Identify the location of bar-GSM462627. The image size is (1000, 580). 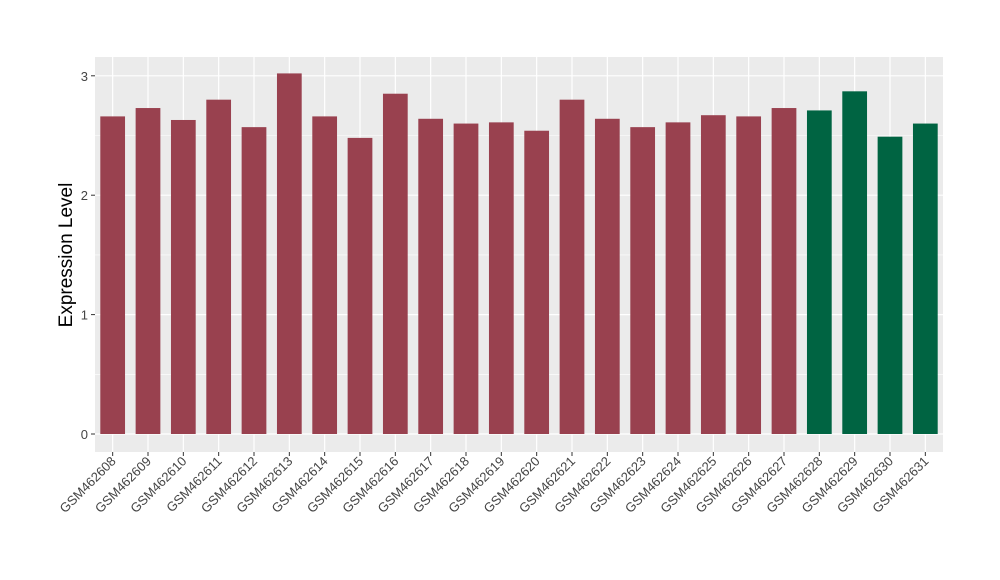
(784, 271).